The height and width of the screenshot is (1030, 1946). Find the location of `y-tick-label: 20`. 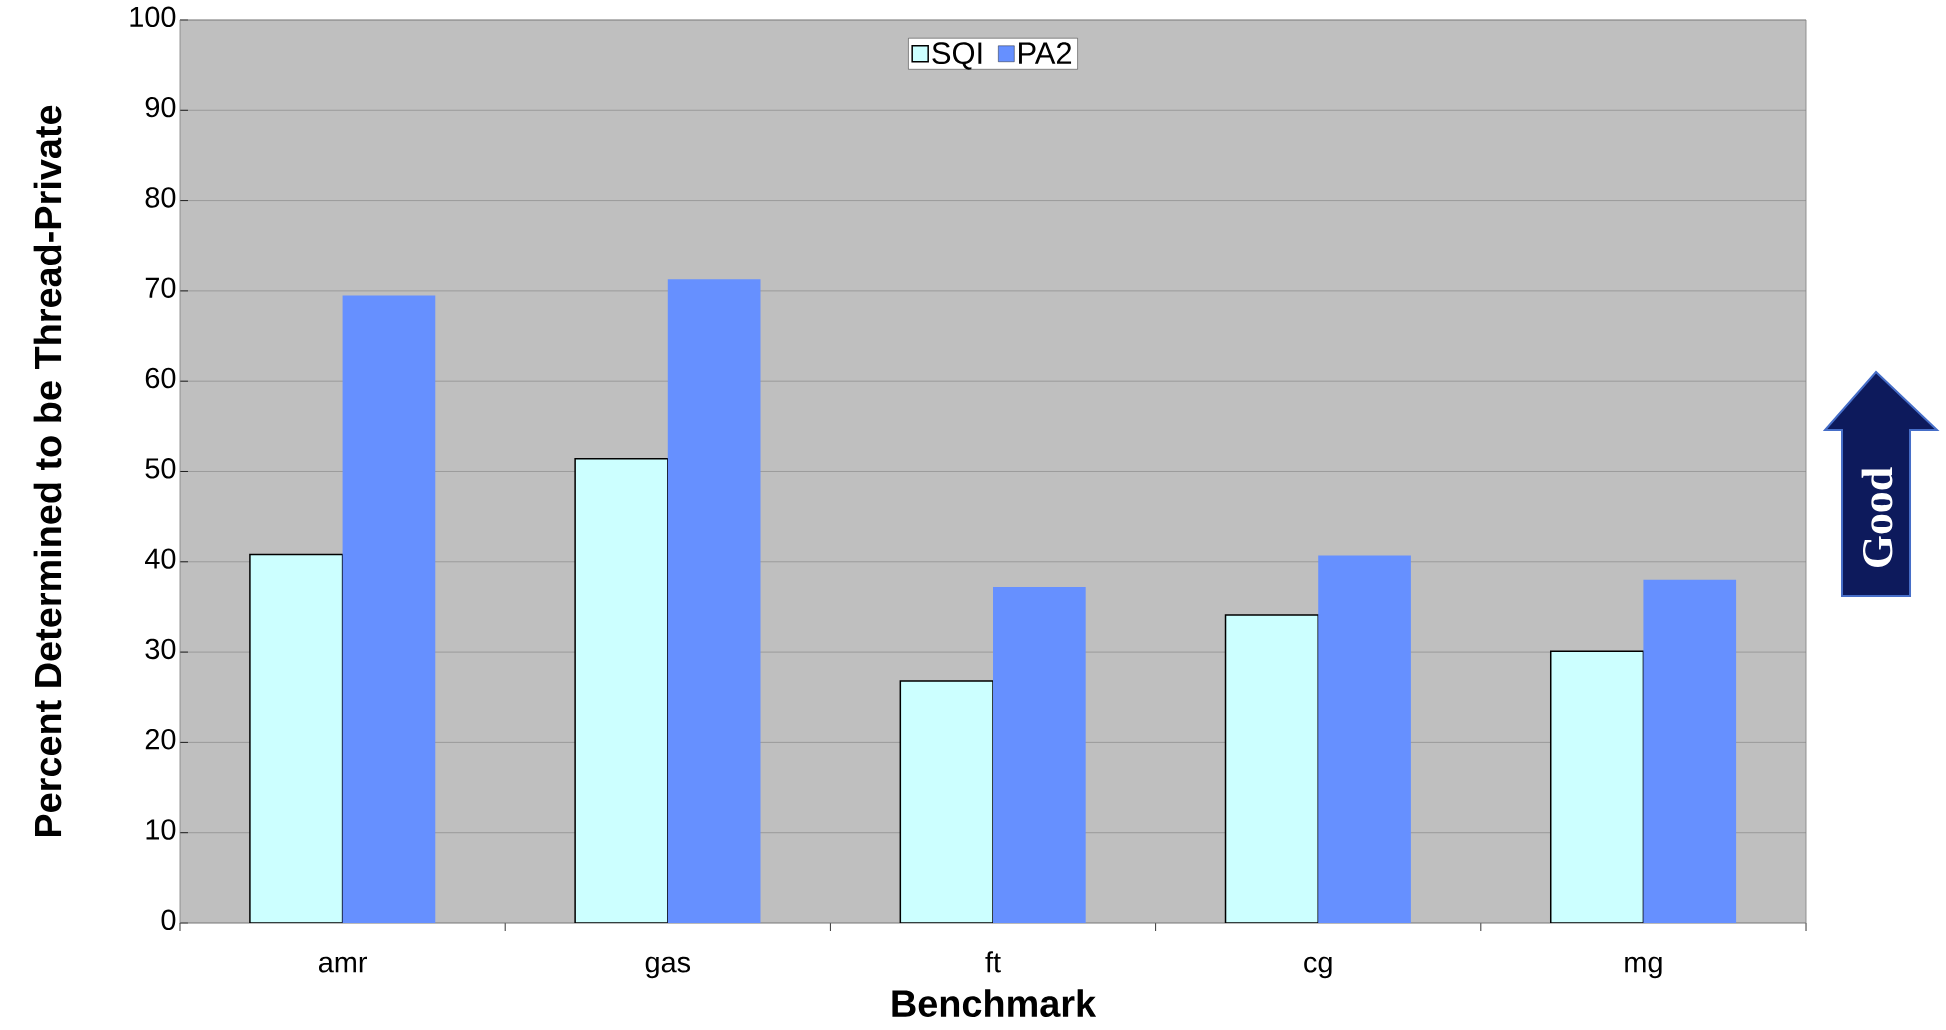

y-tick-label: 20 is located at coordinates (160, 739).